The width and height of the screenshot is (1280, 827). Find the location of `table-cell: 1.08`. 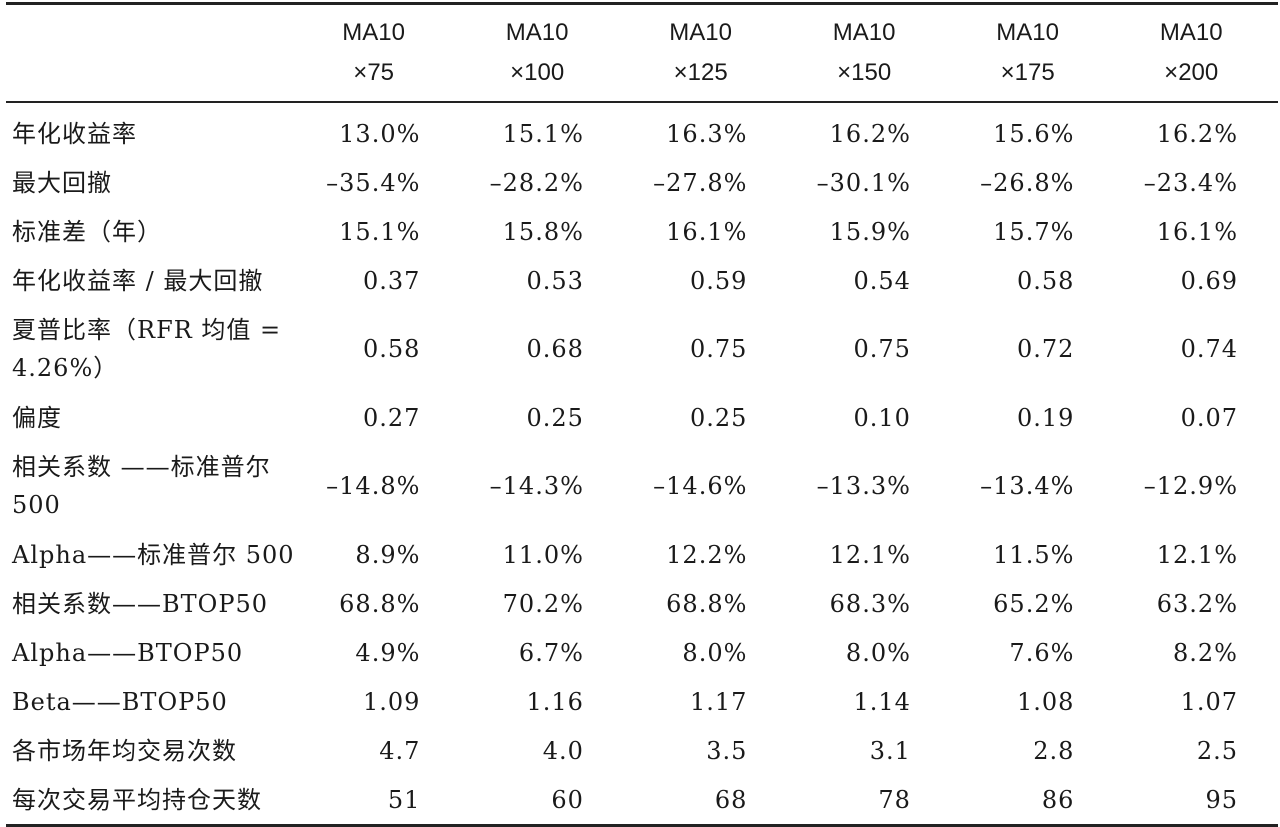

table-cell: 1.08 is located at coordinates (1045, 701).